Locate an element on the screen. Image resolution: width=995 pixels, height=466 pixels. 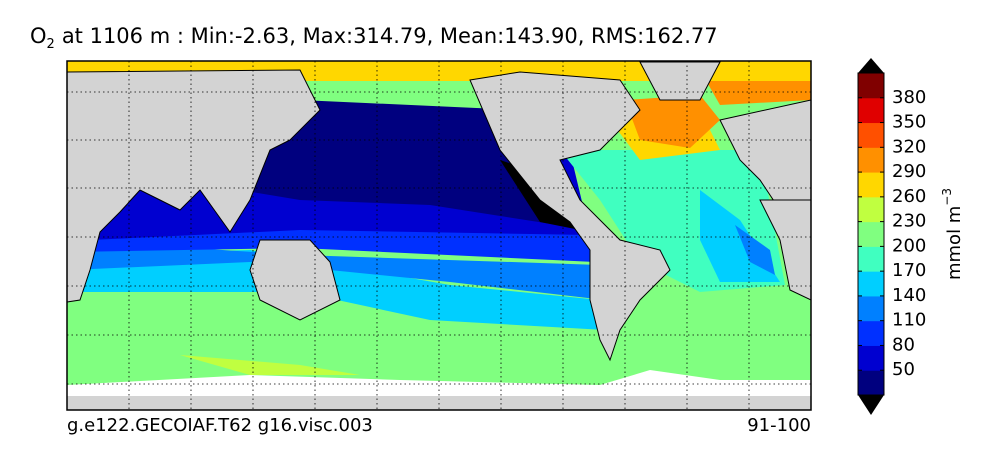
colorbar-tick-label: 80 is located at coordinates (903, 344).